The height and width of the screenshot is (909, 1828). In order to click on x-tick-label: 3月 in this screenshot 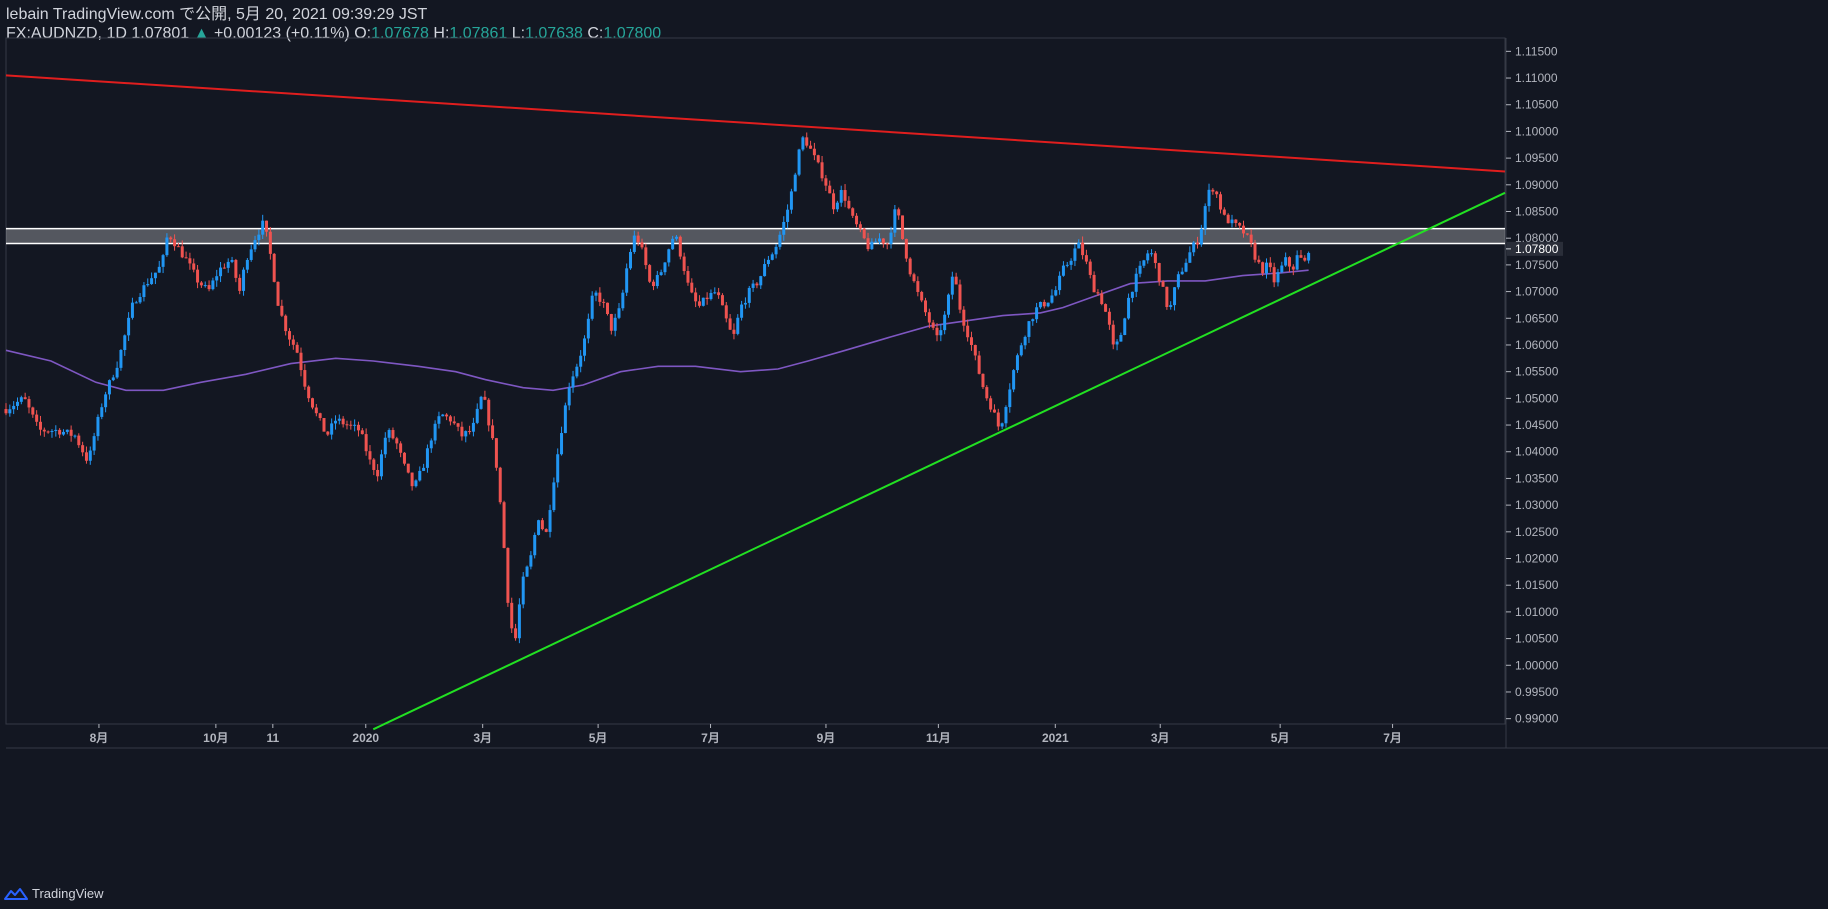, I will do `click(482, 738)`.